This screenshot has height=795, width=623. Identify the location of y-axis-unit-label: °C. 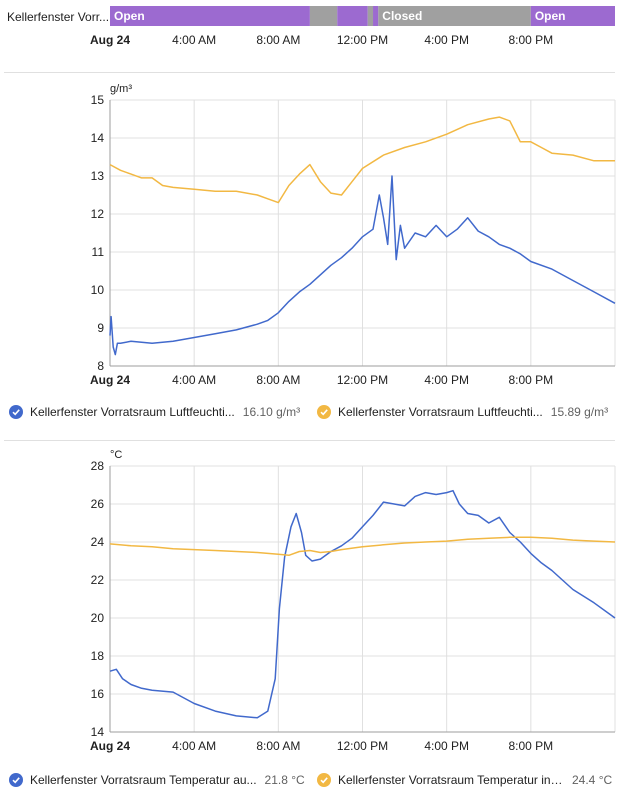
(116, 455).